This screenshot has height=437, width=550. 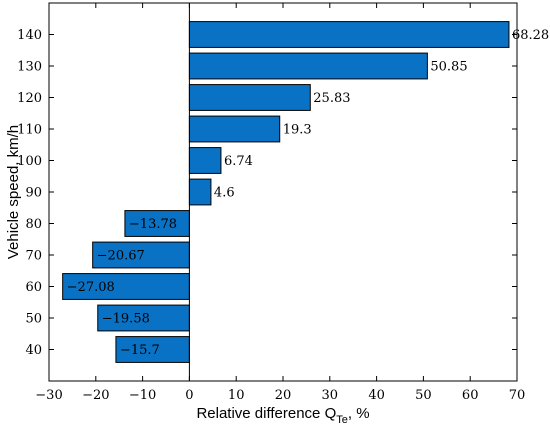 I want to click on x-tick-label-7: 40, so click(x=376, y=395).